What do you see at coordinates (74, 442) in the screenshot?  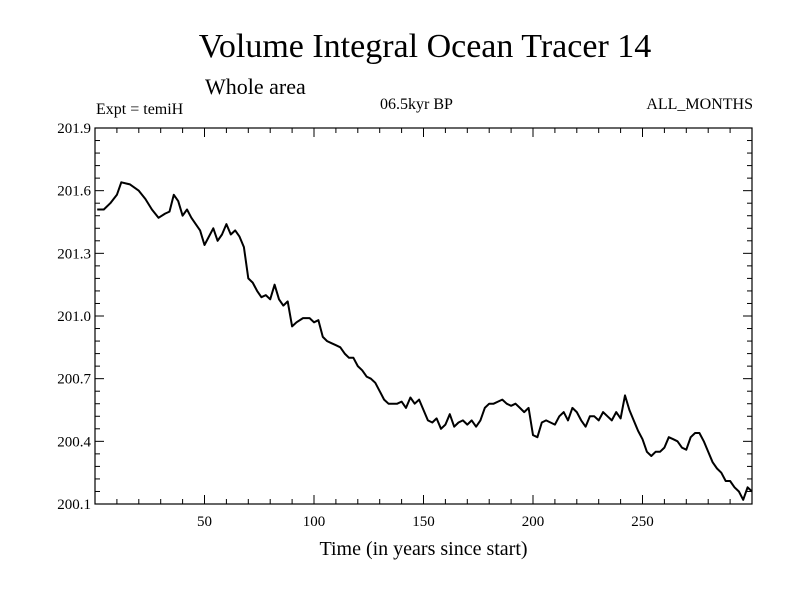 I see `y-tick-label: 200.4` at bounding box center [74, 442].